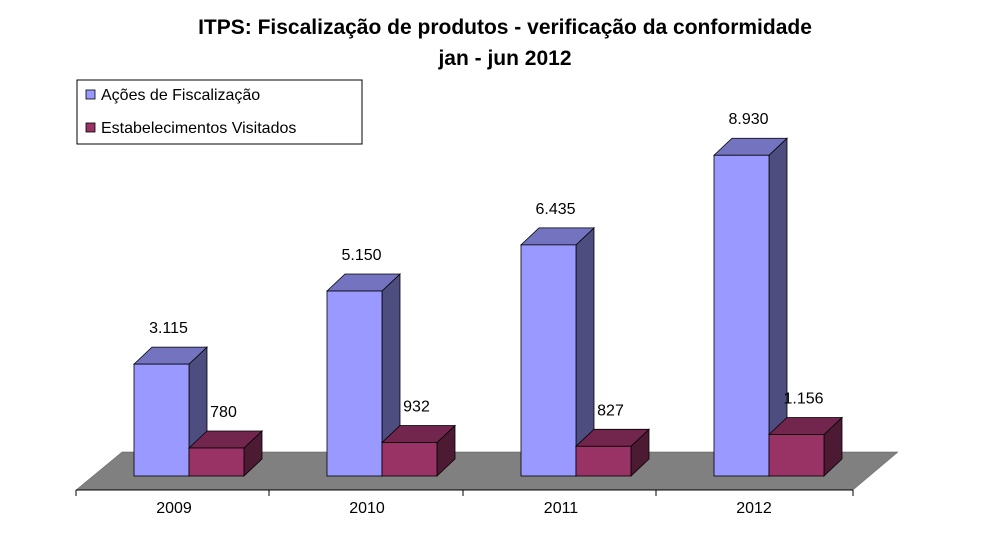 Image resolution: width=1000 pixels, height=537 pixels. What do you see at coordinates (555, 209) in the screenshot?
I see `data-label-acoes-2011: 6.435` at bounding box center [555, 209].